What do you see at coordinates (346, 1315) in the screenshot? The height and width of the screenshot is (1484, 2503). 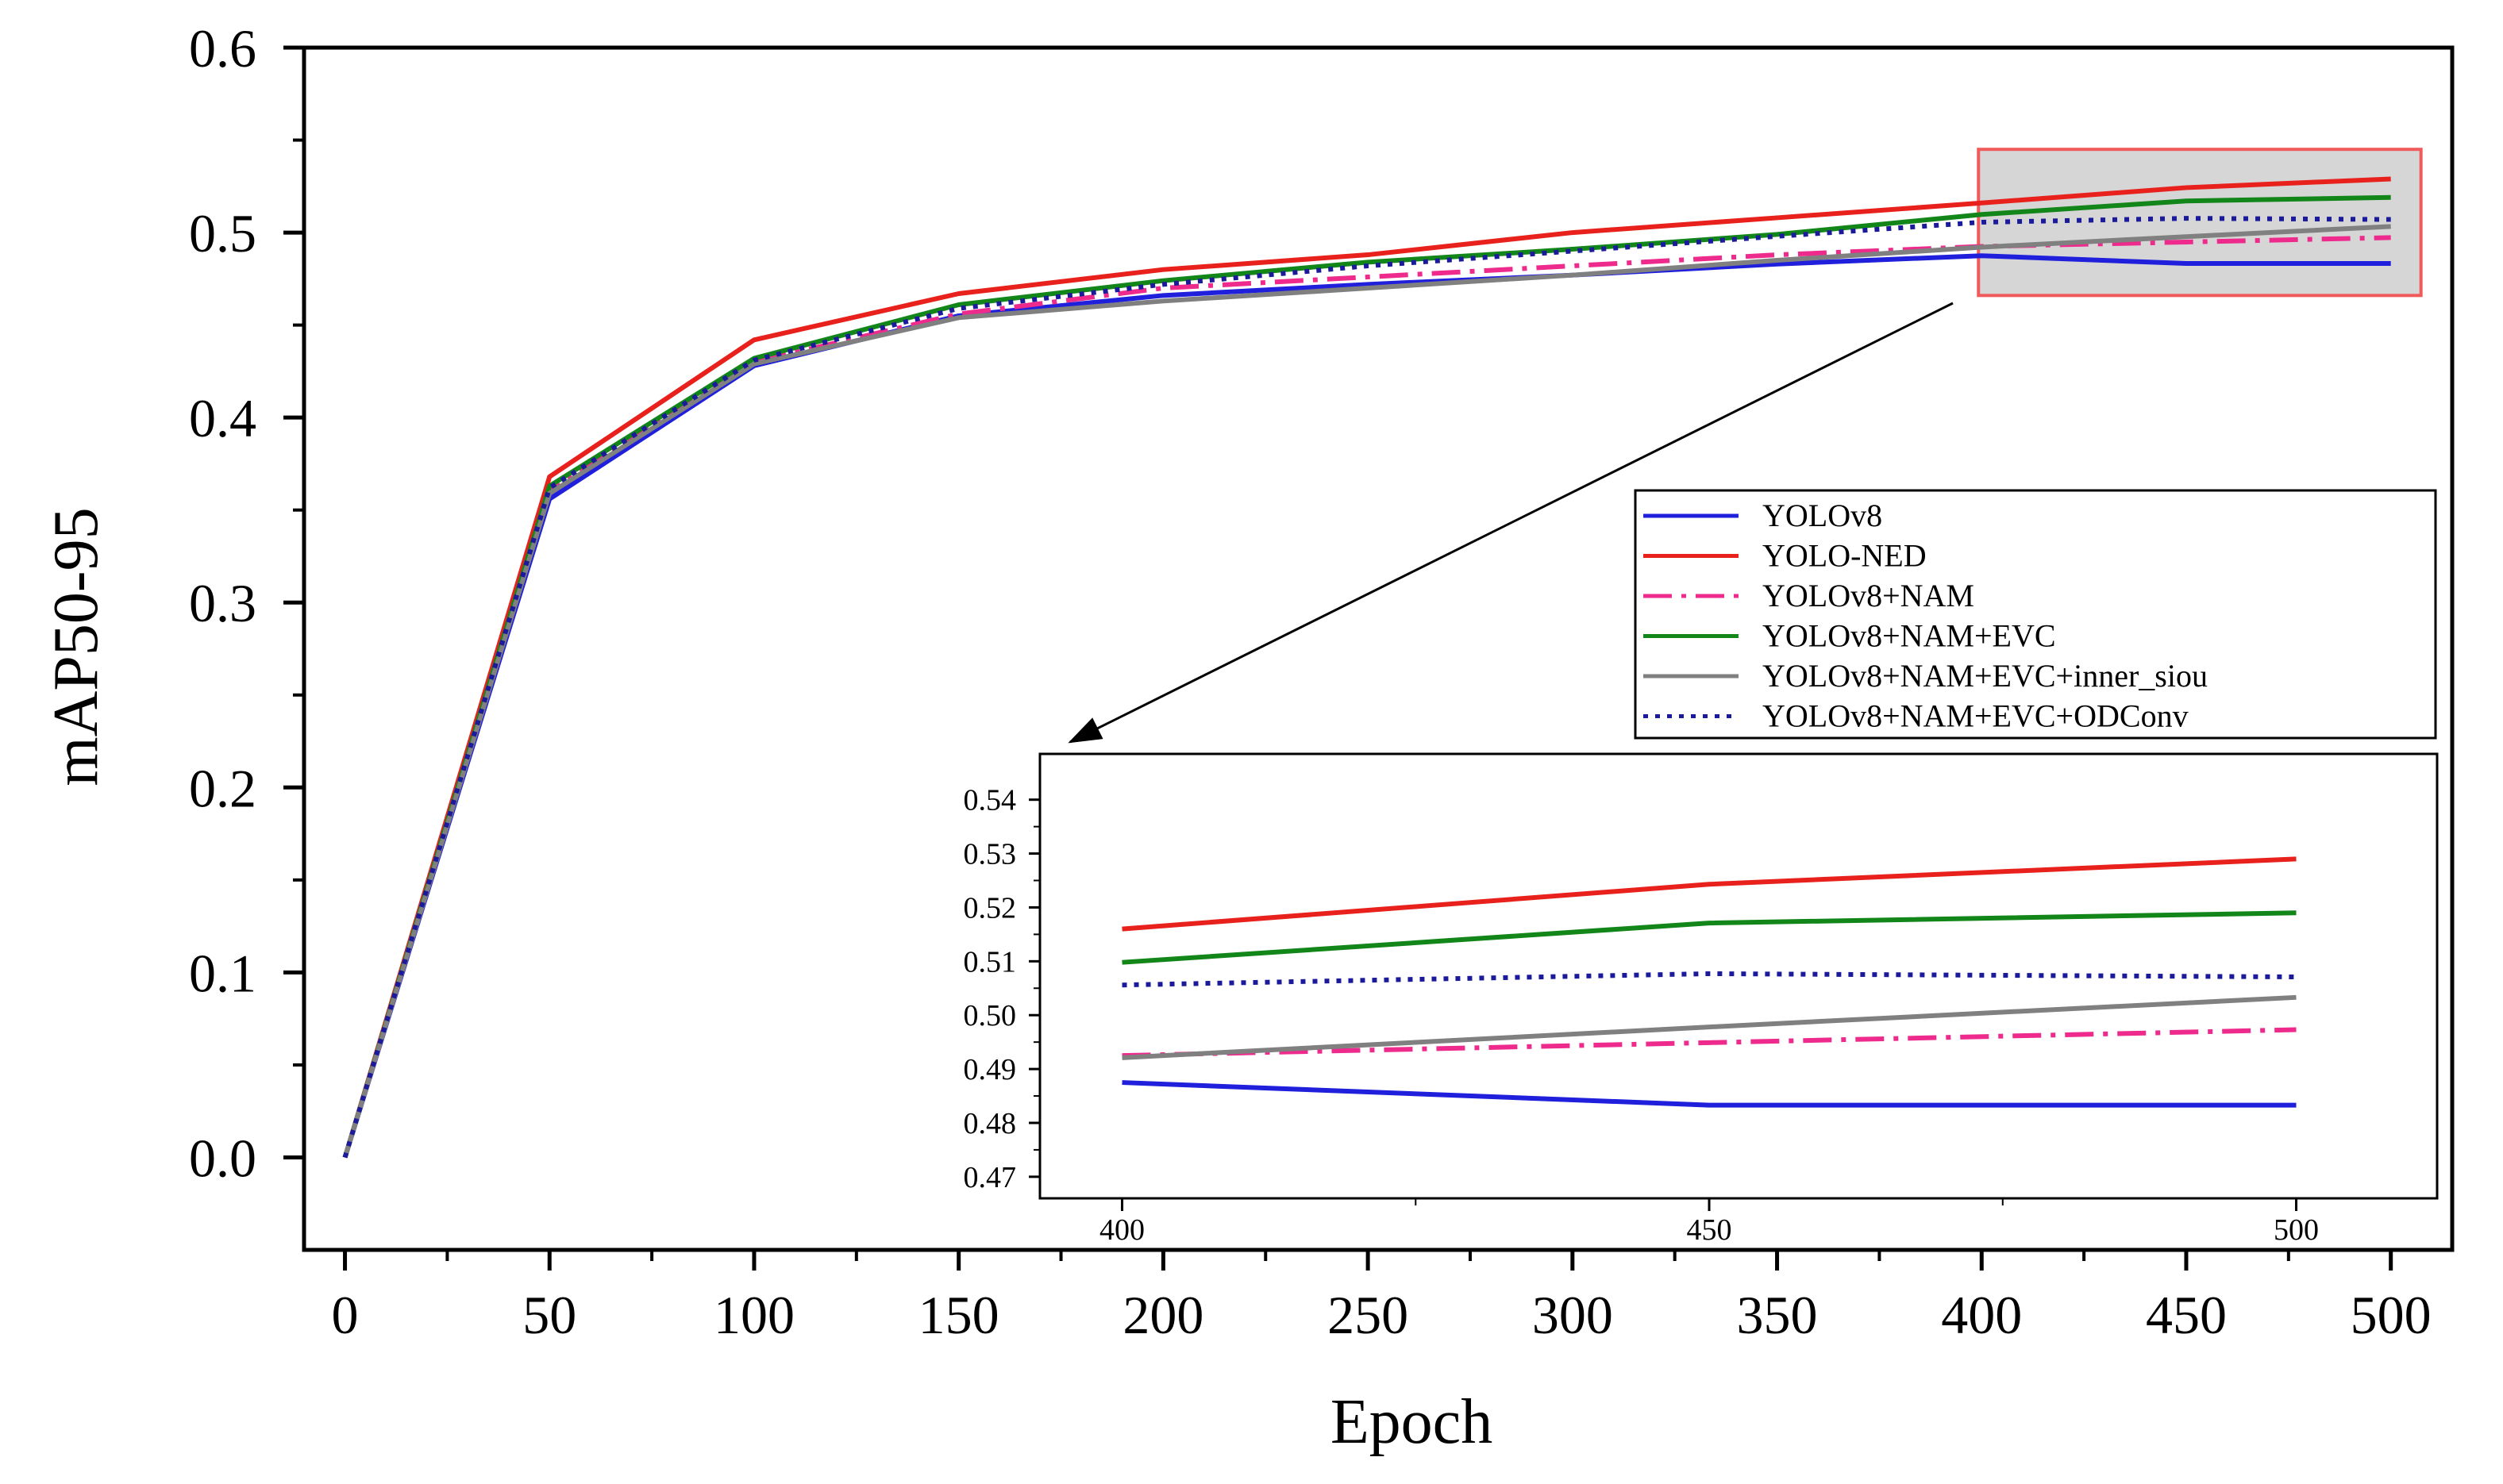 I see `x-tick-label: 0` at bounding box center [346, 1315].